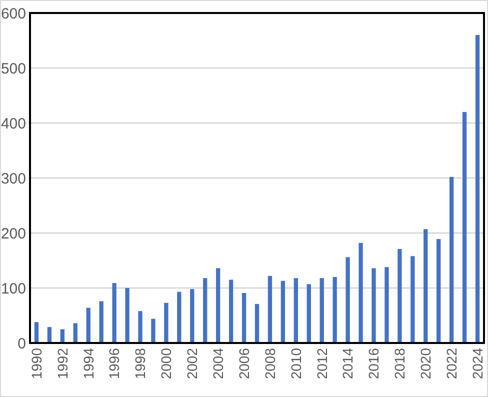 The width and height of the screenshot is (488, 397). I want to click on x-tick-label: 1994, so click(88, 364).